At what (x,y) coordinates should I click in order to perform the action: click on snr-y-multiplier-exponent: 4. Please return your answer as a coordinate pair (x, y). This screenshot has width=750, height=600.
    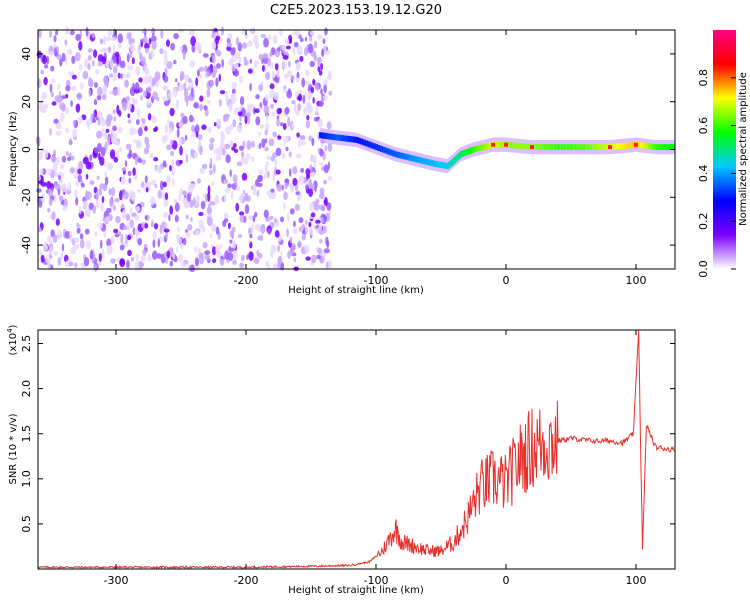
    Looking at the image, I should click on (10, 330).